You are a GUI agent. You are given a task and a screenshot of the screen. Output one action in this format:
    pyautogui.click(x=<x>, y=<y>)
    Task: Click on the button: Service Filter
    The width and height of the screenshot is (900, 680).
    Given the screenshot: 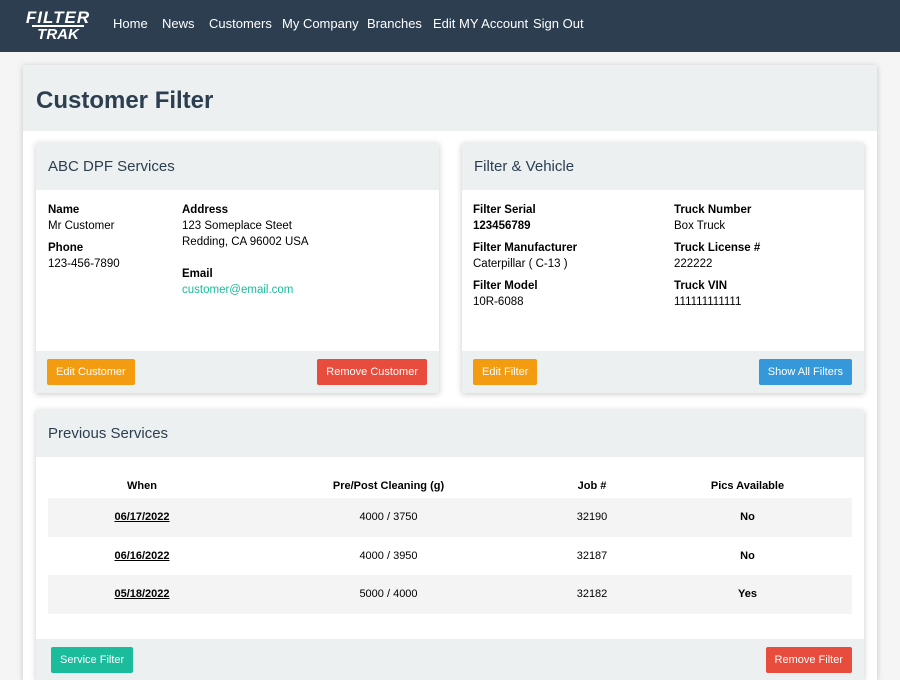 What is the action you would take?
    pyautogui.click(x=92, y=660)
    